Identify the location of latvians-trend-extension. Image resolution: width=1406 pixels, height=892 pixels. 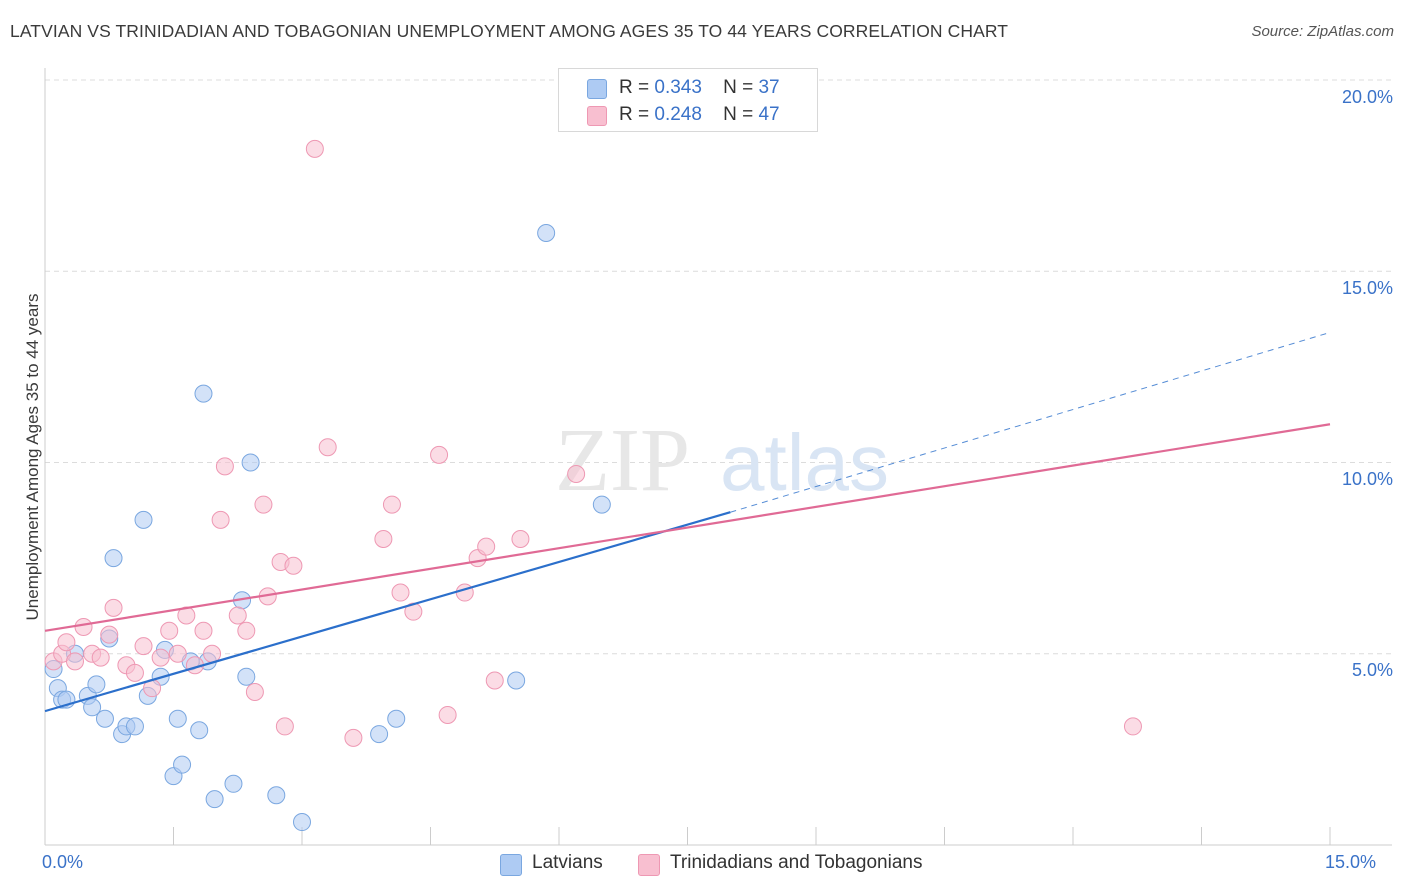
(1030, 422).